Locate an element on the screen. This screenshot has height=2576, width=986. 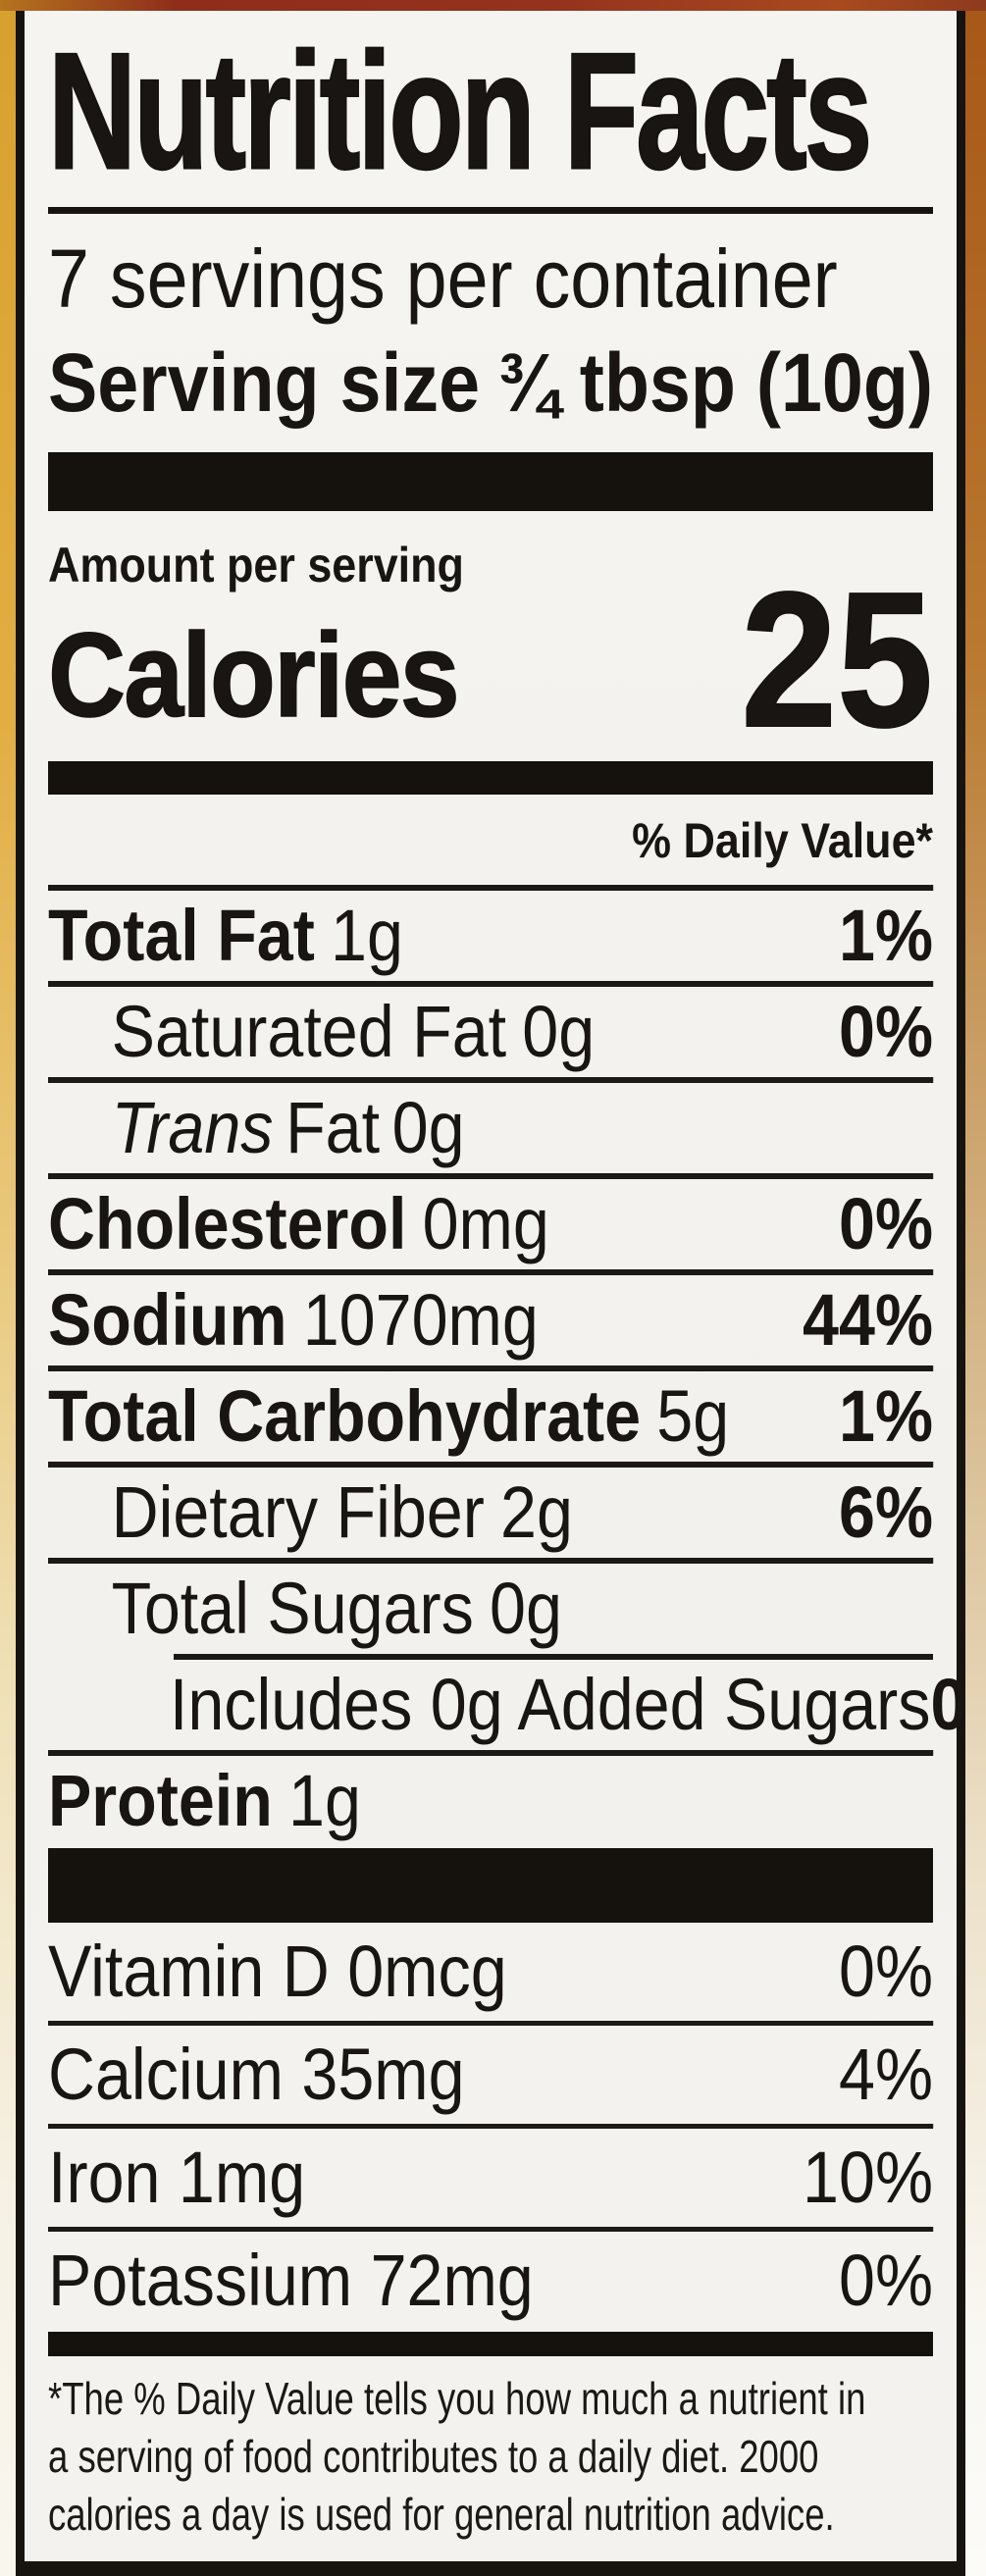
nutrient-row-total-carbohydrate: Total Carbohydrate 5g 1% is located at coordinates (491, 1413).